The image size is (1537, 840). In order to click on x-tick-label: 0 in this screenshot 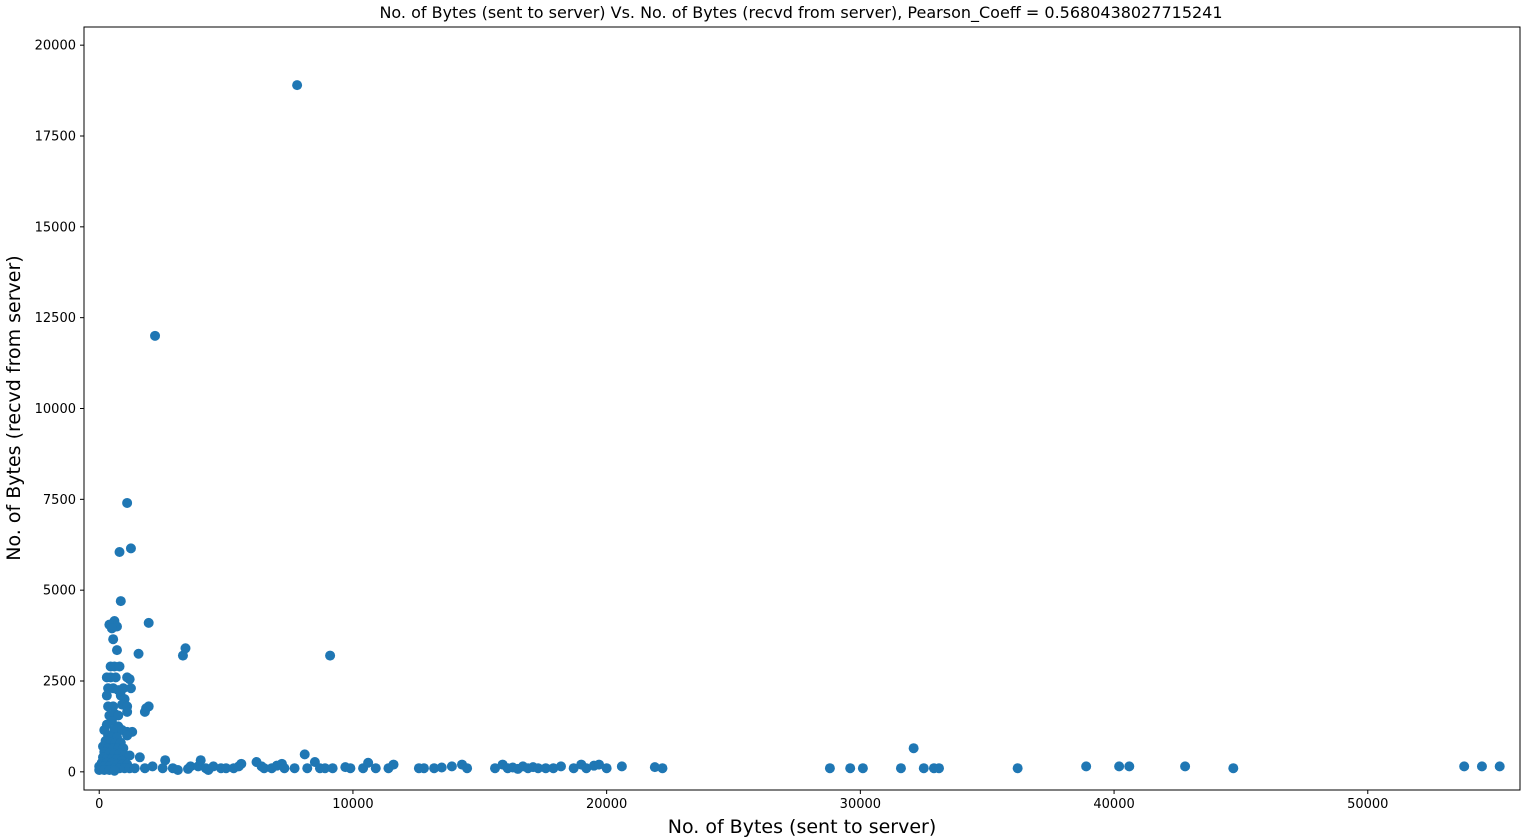, I will do `click(99, 804)`.